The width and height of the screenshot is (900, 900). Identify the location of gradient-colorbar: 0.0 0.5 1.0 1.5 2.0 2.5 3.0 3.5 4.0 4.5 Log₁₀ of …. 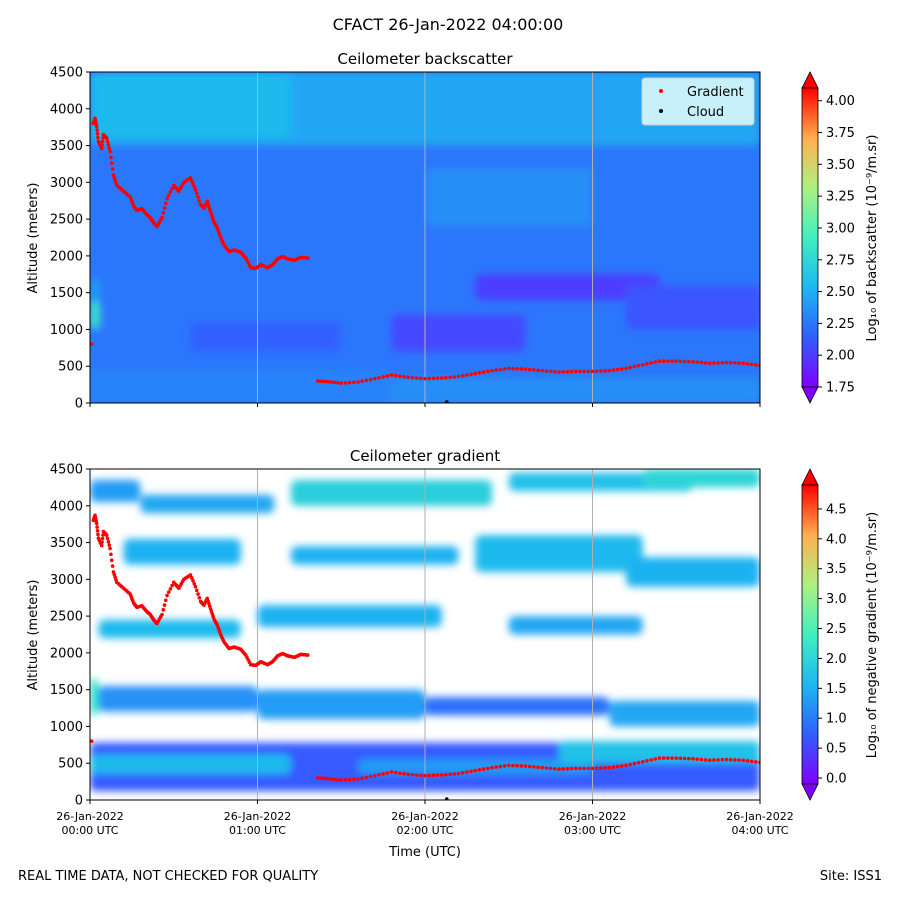
(840, 634).